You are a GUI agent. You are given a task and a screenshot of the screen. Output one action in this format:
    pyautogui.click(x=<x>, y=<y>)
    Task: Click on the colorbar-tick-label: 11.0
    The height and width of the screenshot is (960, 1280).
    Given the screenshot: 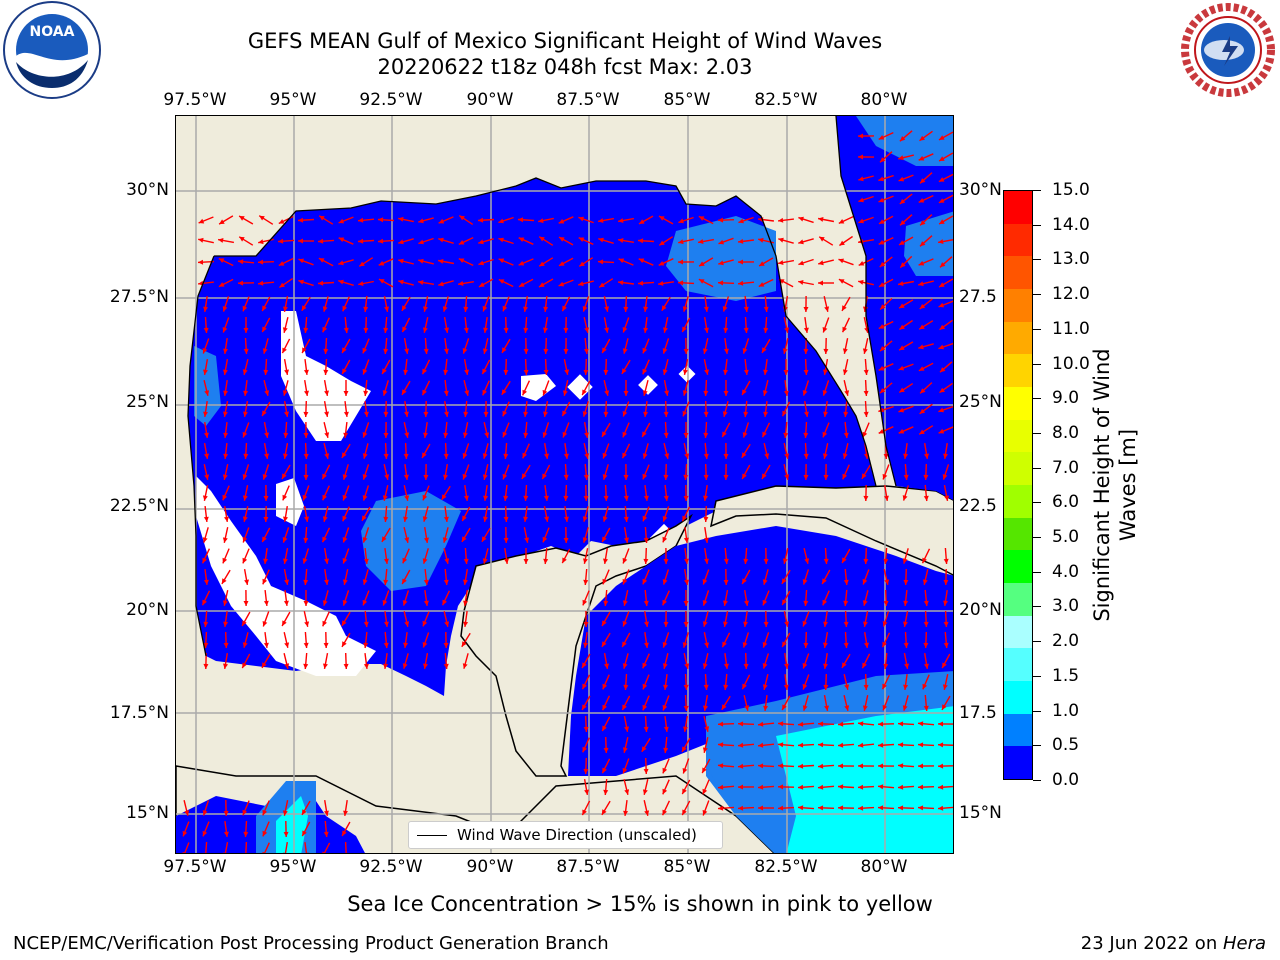 What is the action you would take?
    pyautogui.click(x=1071, y=328)
    